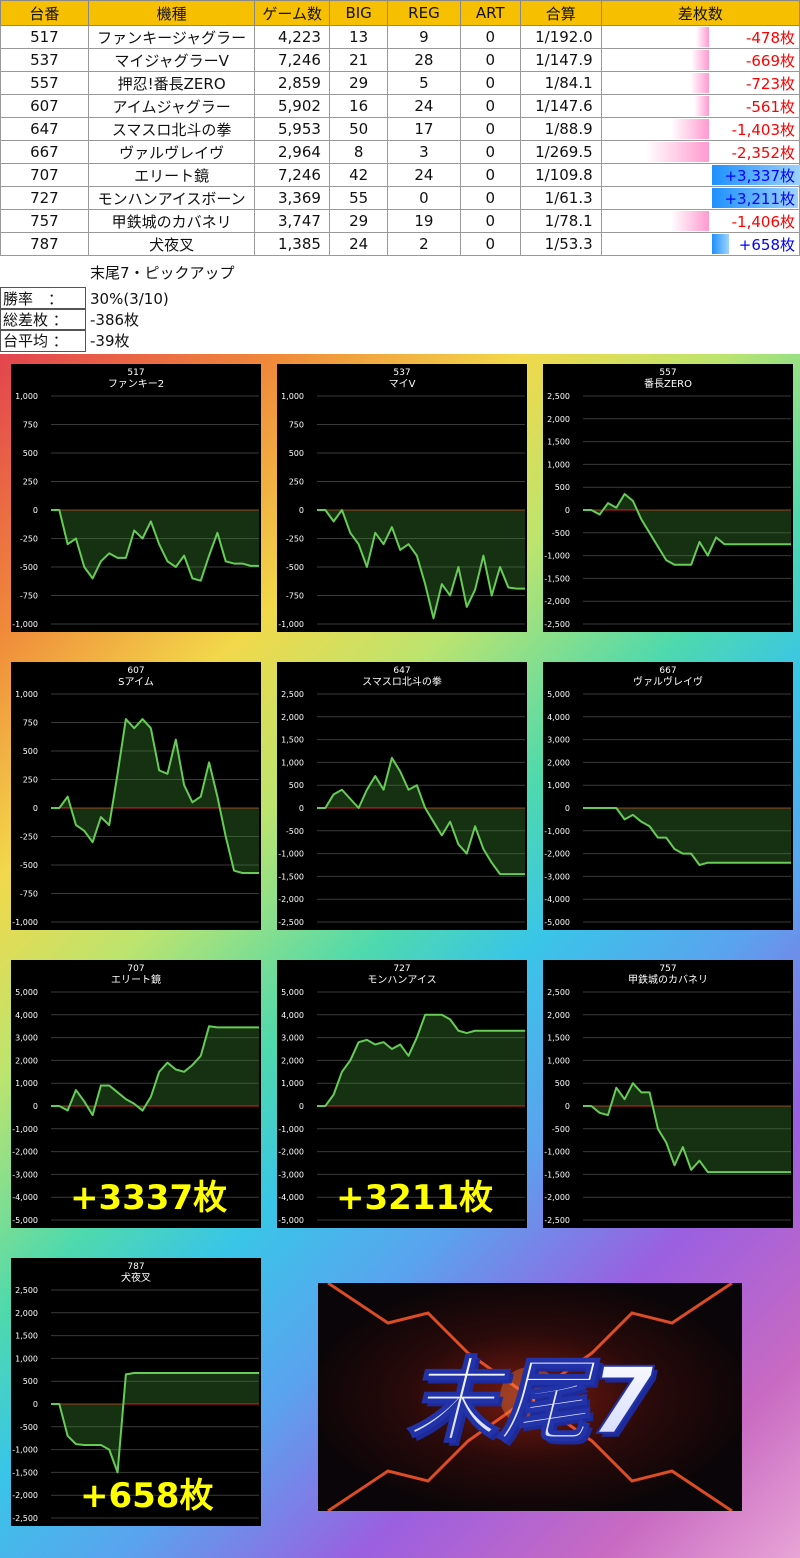  What do you see at coordinates (171, 83) in the screenshot?
I see `cell-model: 押忍!番長ZERO` at bounding box center [171, 83].